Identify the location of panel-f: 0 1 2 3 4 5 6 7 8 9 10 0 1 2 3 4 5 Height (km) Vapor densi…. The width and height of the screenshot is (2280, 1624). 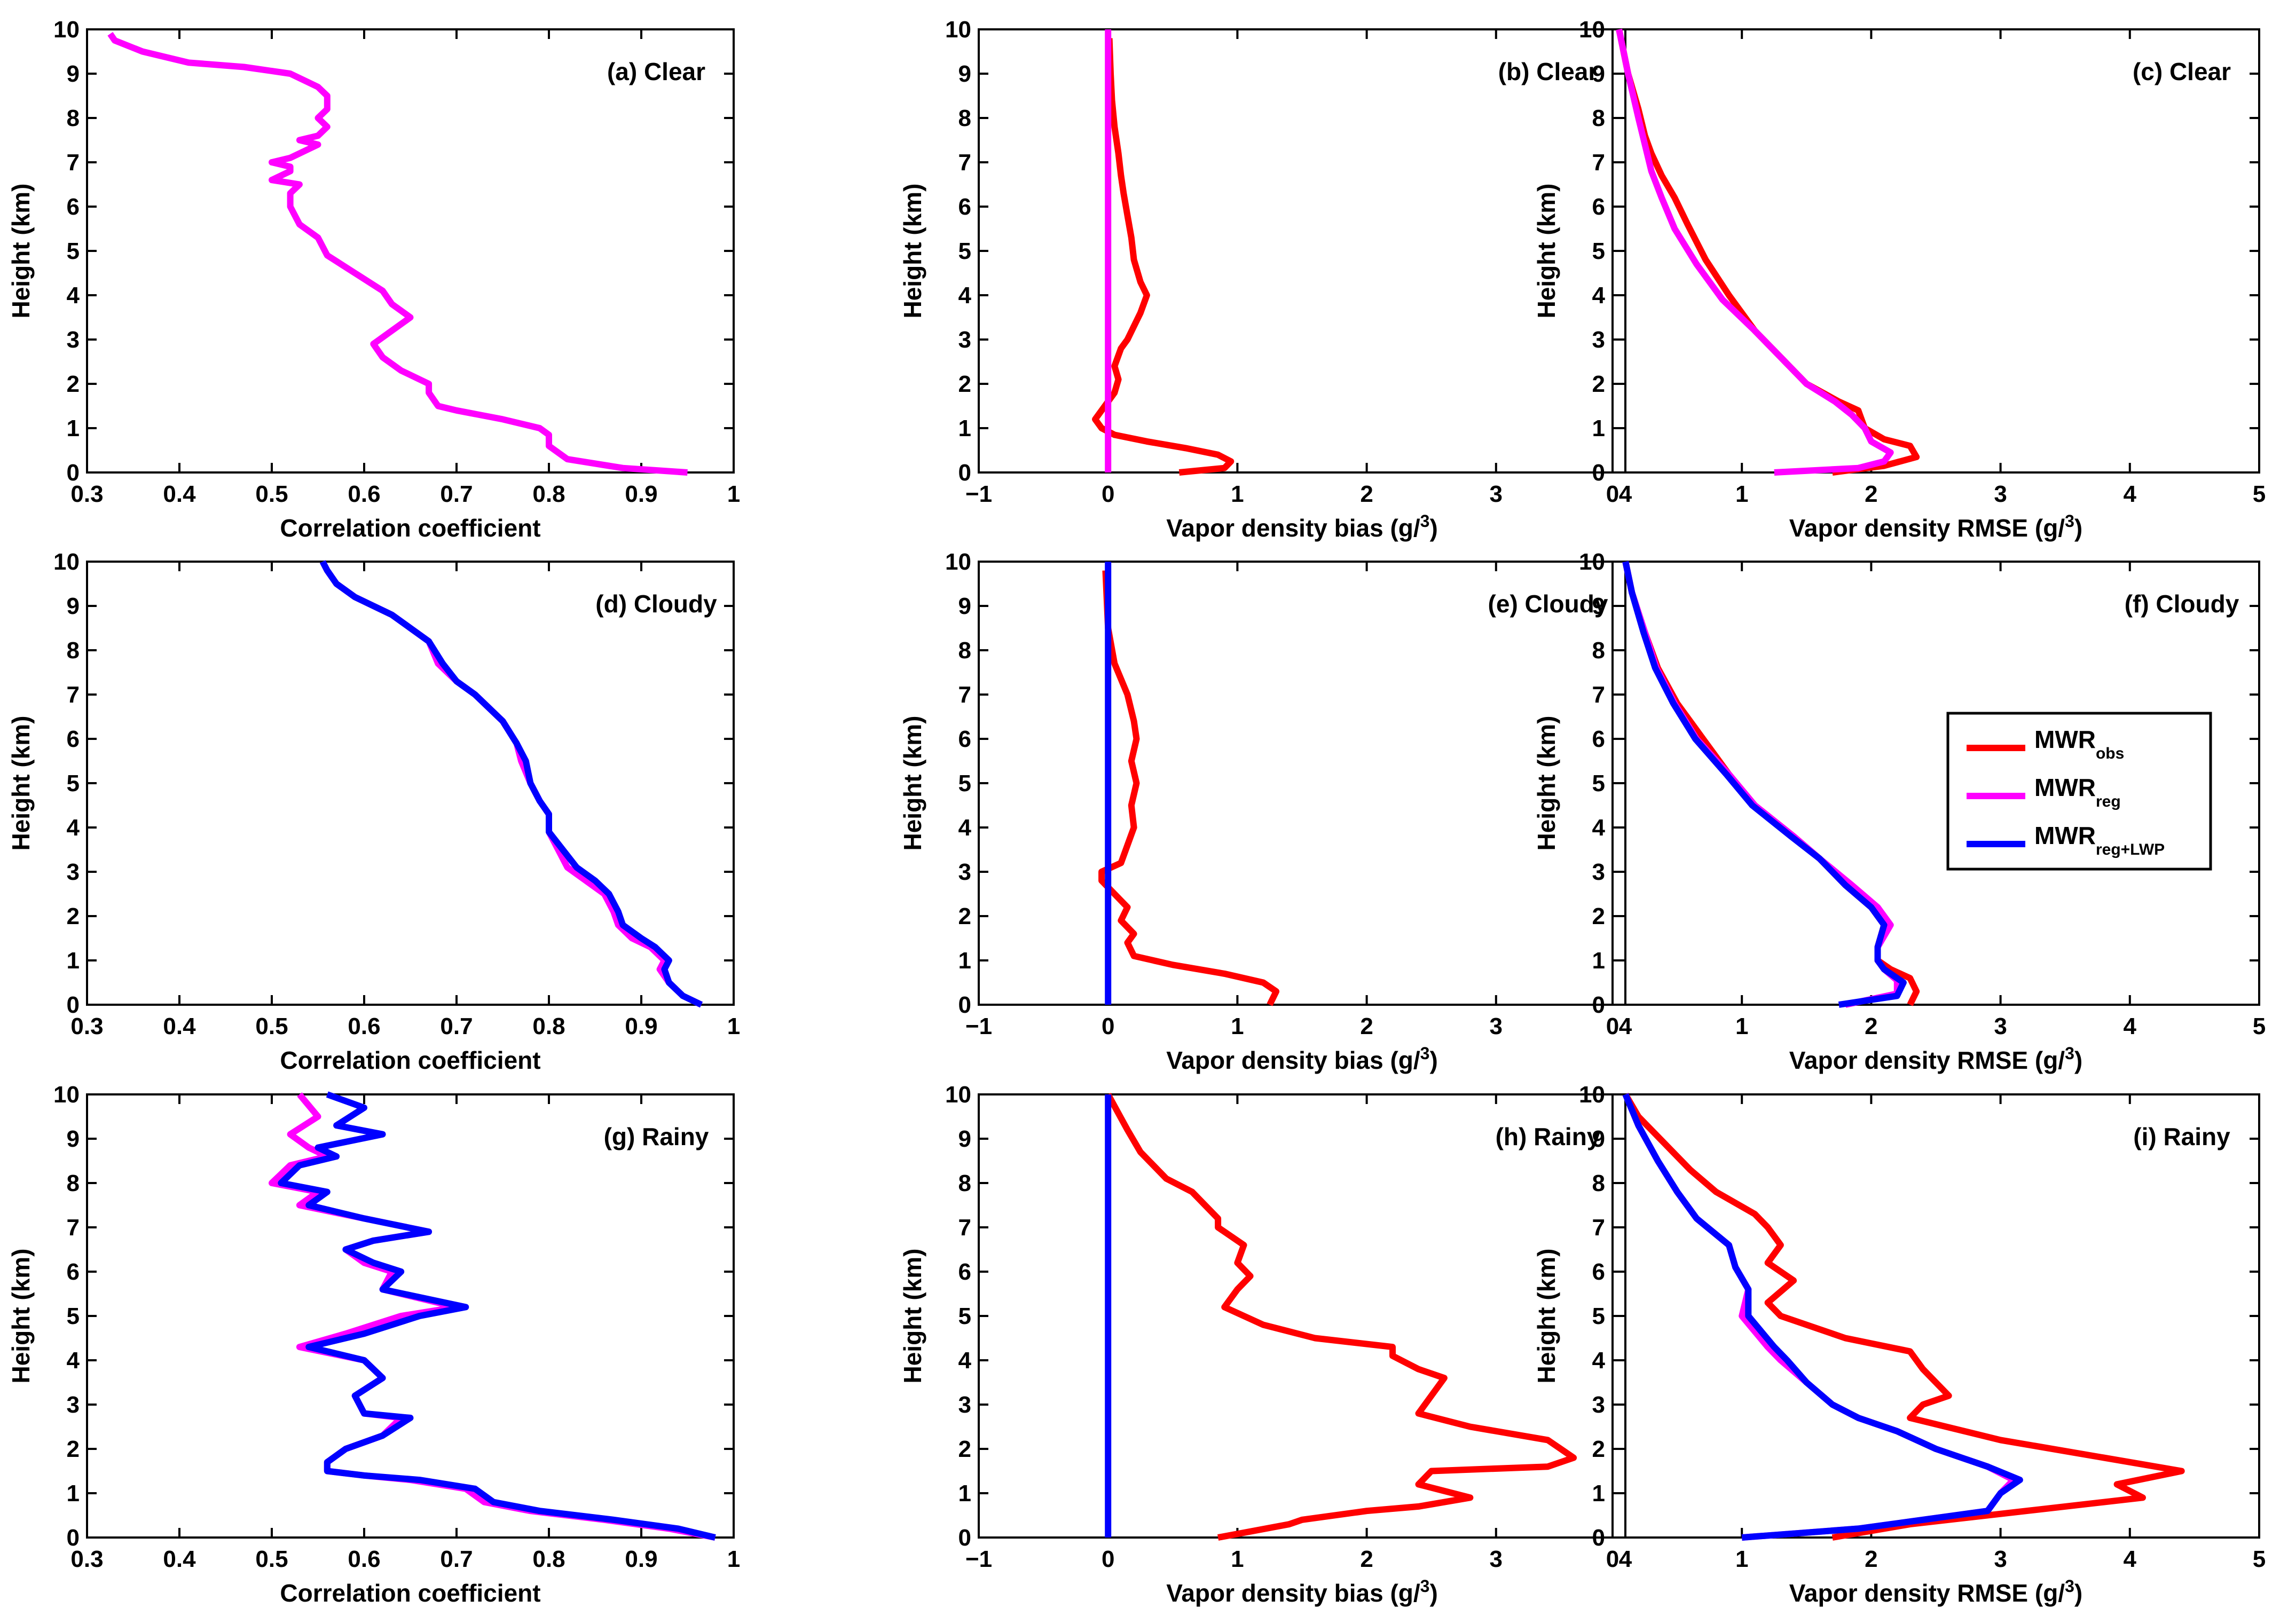
(1899, 811).